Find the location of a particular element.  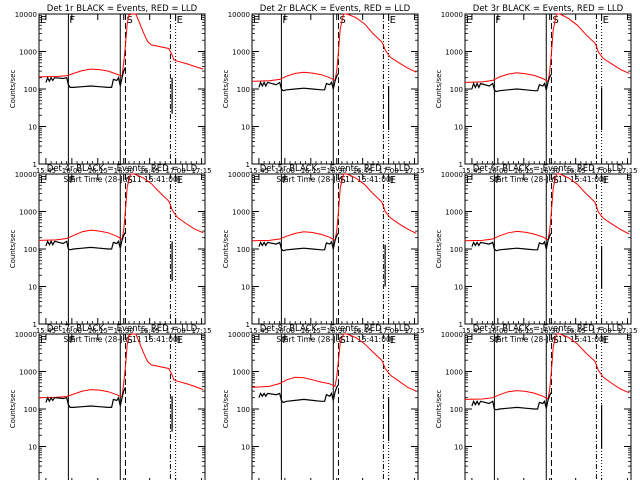

x-tick-label: 16:45 is located at coordinates (576, 171).